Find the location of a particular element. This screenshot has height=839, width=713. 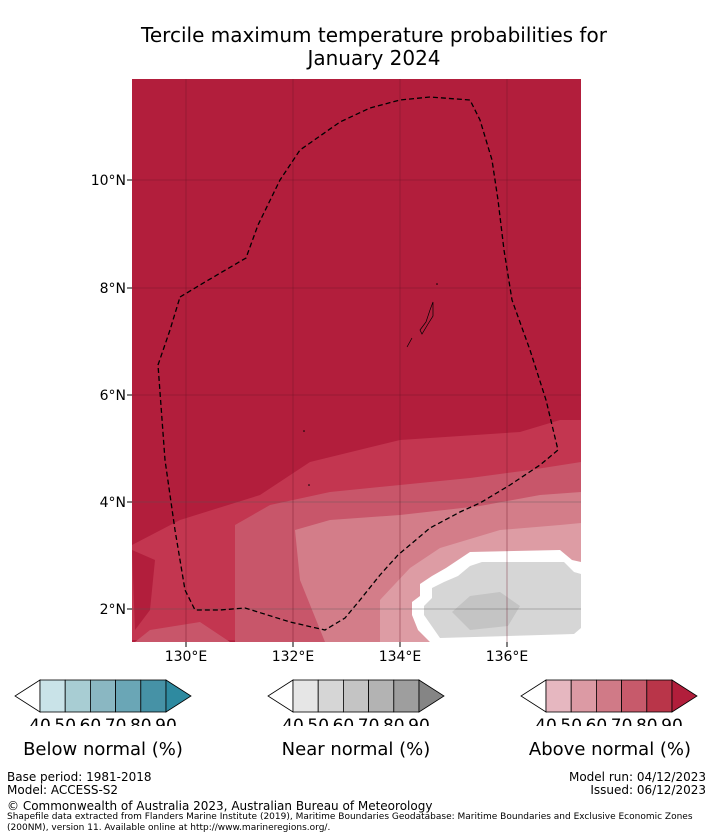

lat-label: 4°N is located at coordinates (113, 503).